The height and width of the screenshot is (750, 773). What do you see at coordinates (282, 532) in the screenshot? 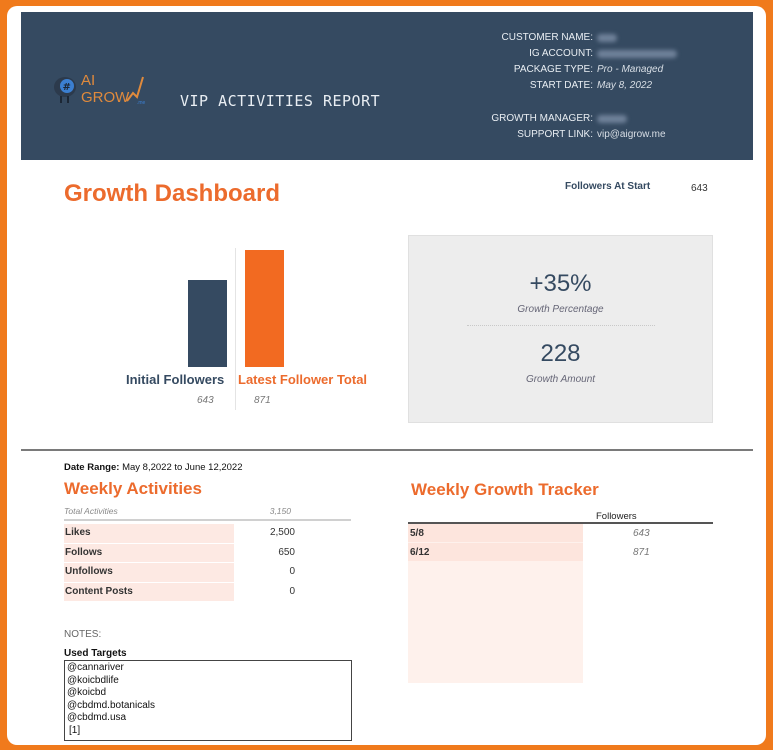
I see `activity-value: 2,500` at bounding box center [282, 532].